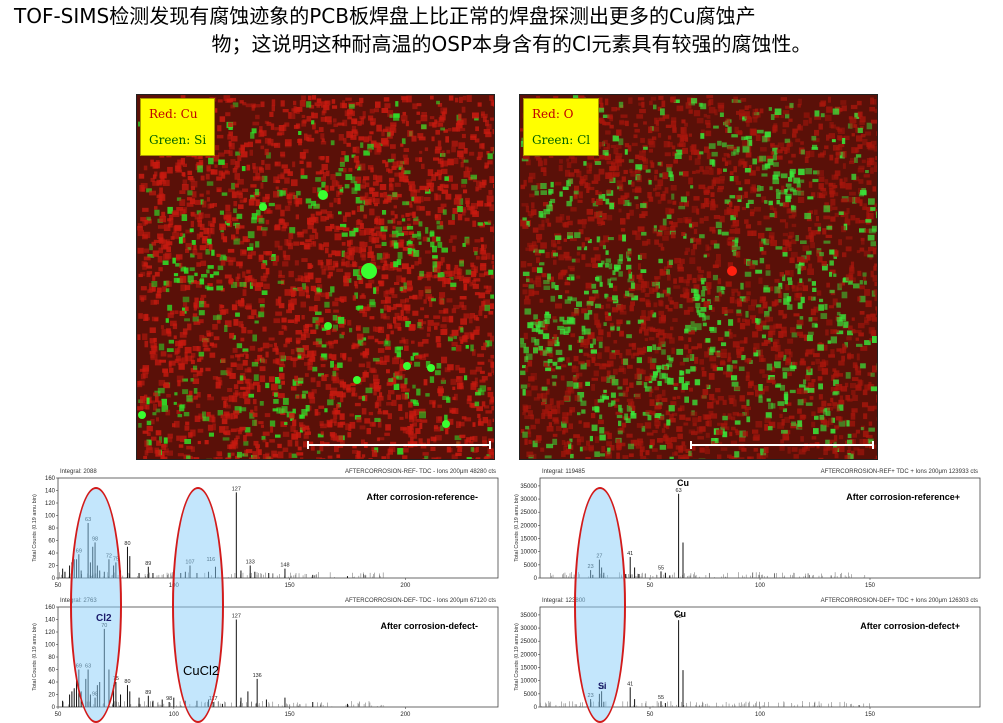  I want to click on legend-red: Red: O, so click(561, 114).